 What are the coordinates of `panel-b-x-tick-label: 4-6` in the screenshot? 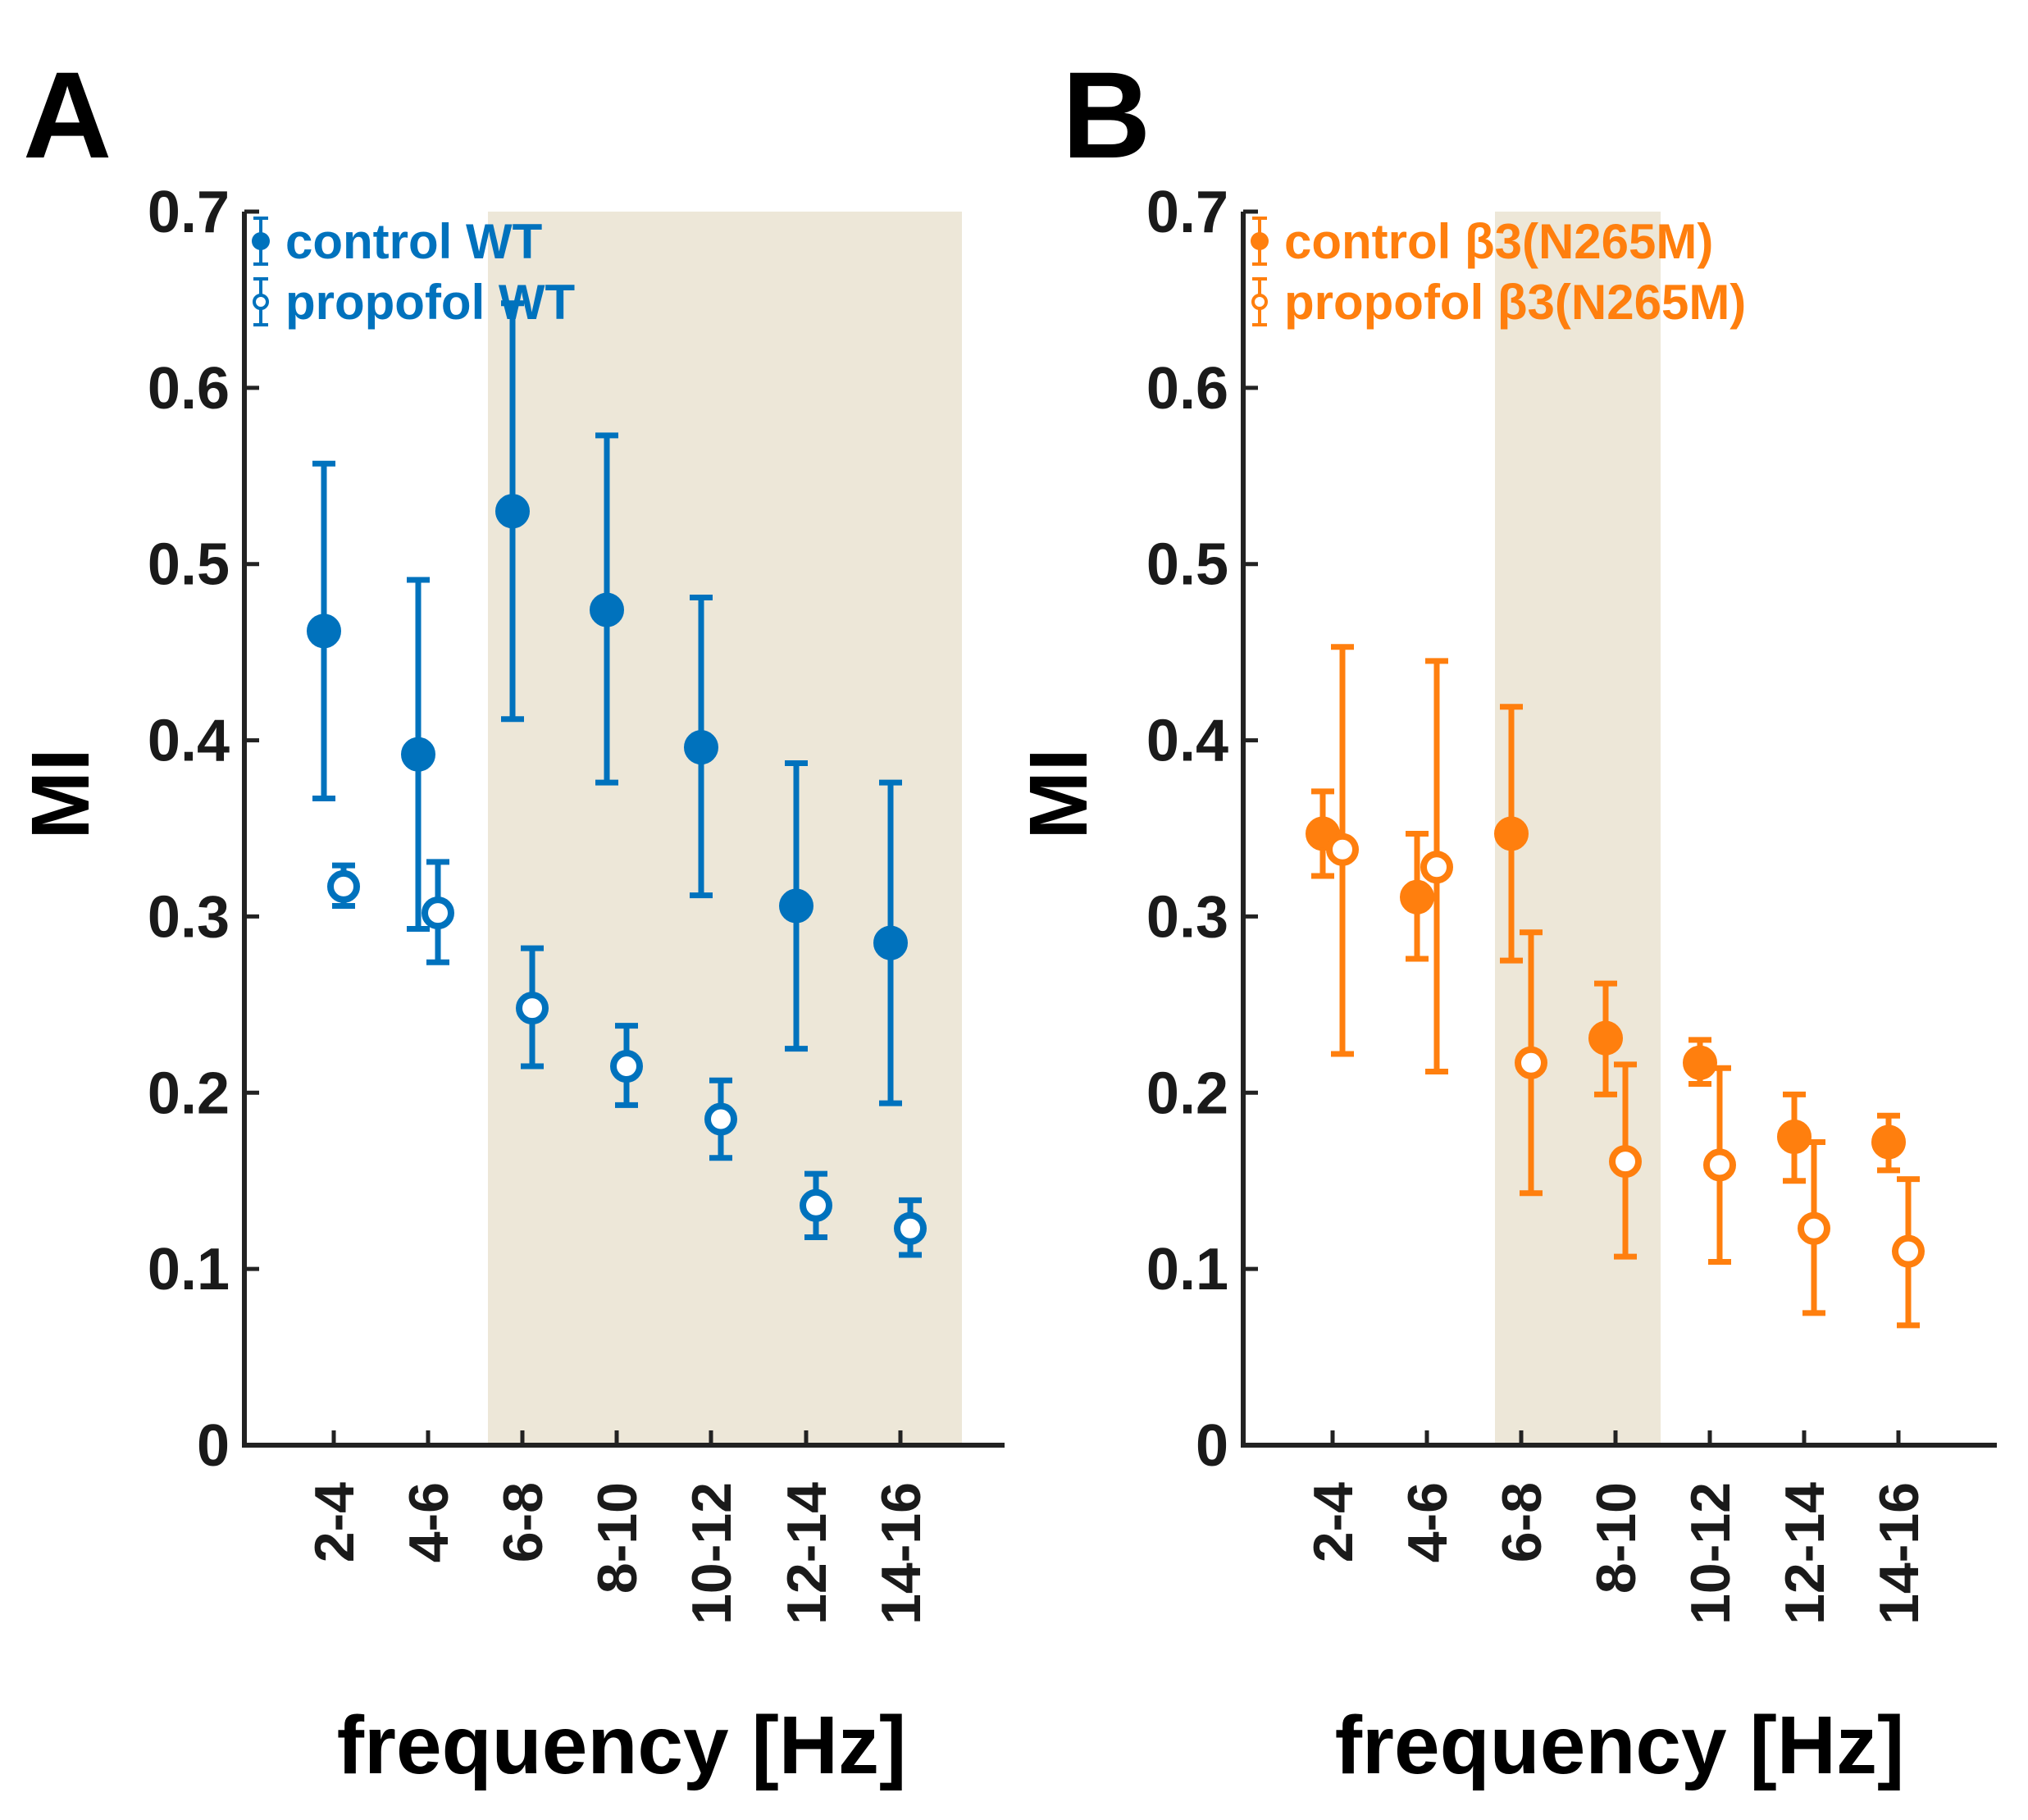 It's located at (1428, 1522).